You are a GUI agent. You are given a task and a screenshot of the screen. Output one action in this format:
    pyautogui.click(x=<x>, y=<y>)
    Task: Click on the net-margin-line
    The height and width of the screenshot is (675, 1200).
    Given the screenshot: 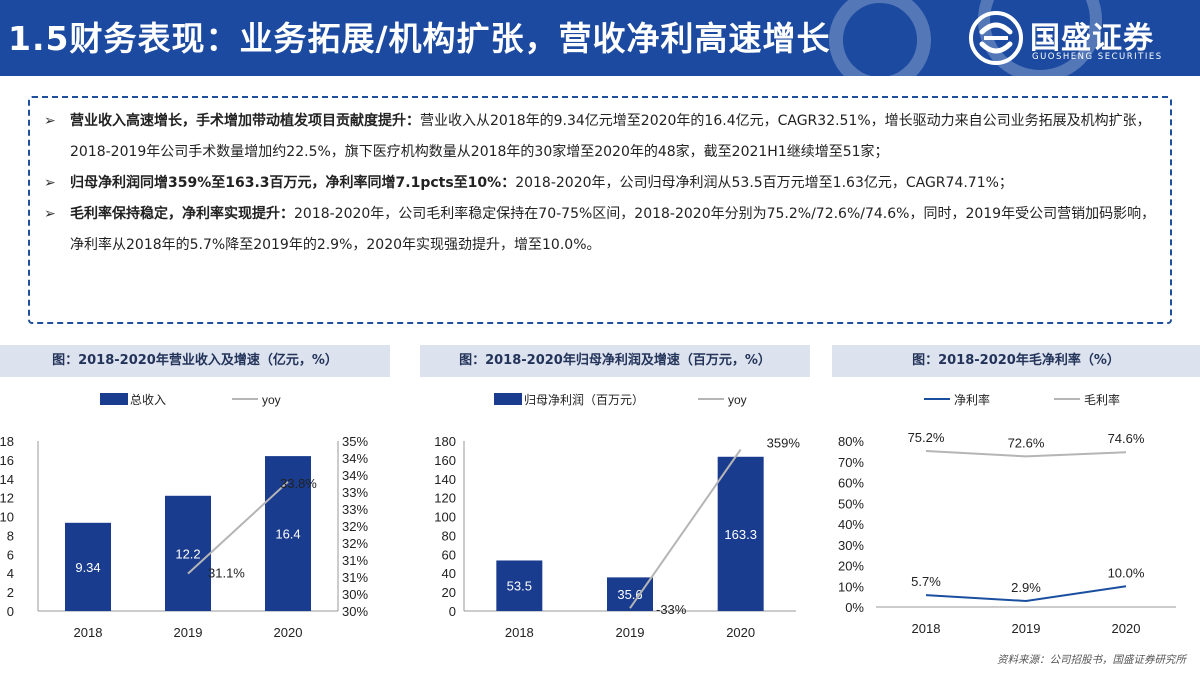 What is the action you would take?
    pyautogui.click(x=1026, y=593)
    